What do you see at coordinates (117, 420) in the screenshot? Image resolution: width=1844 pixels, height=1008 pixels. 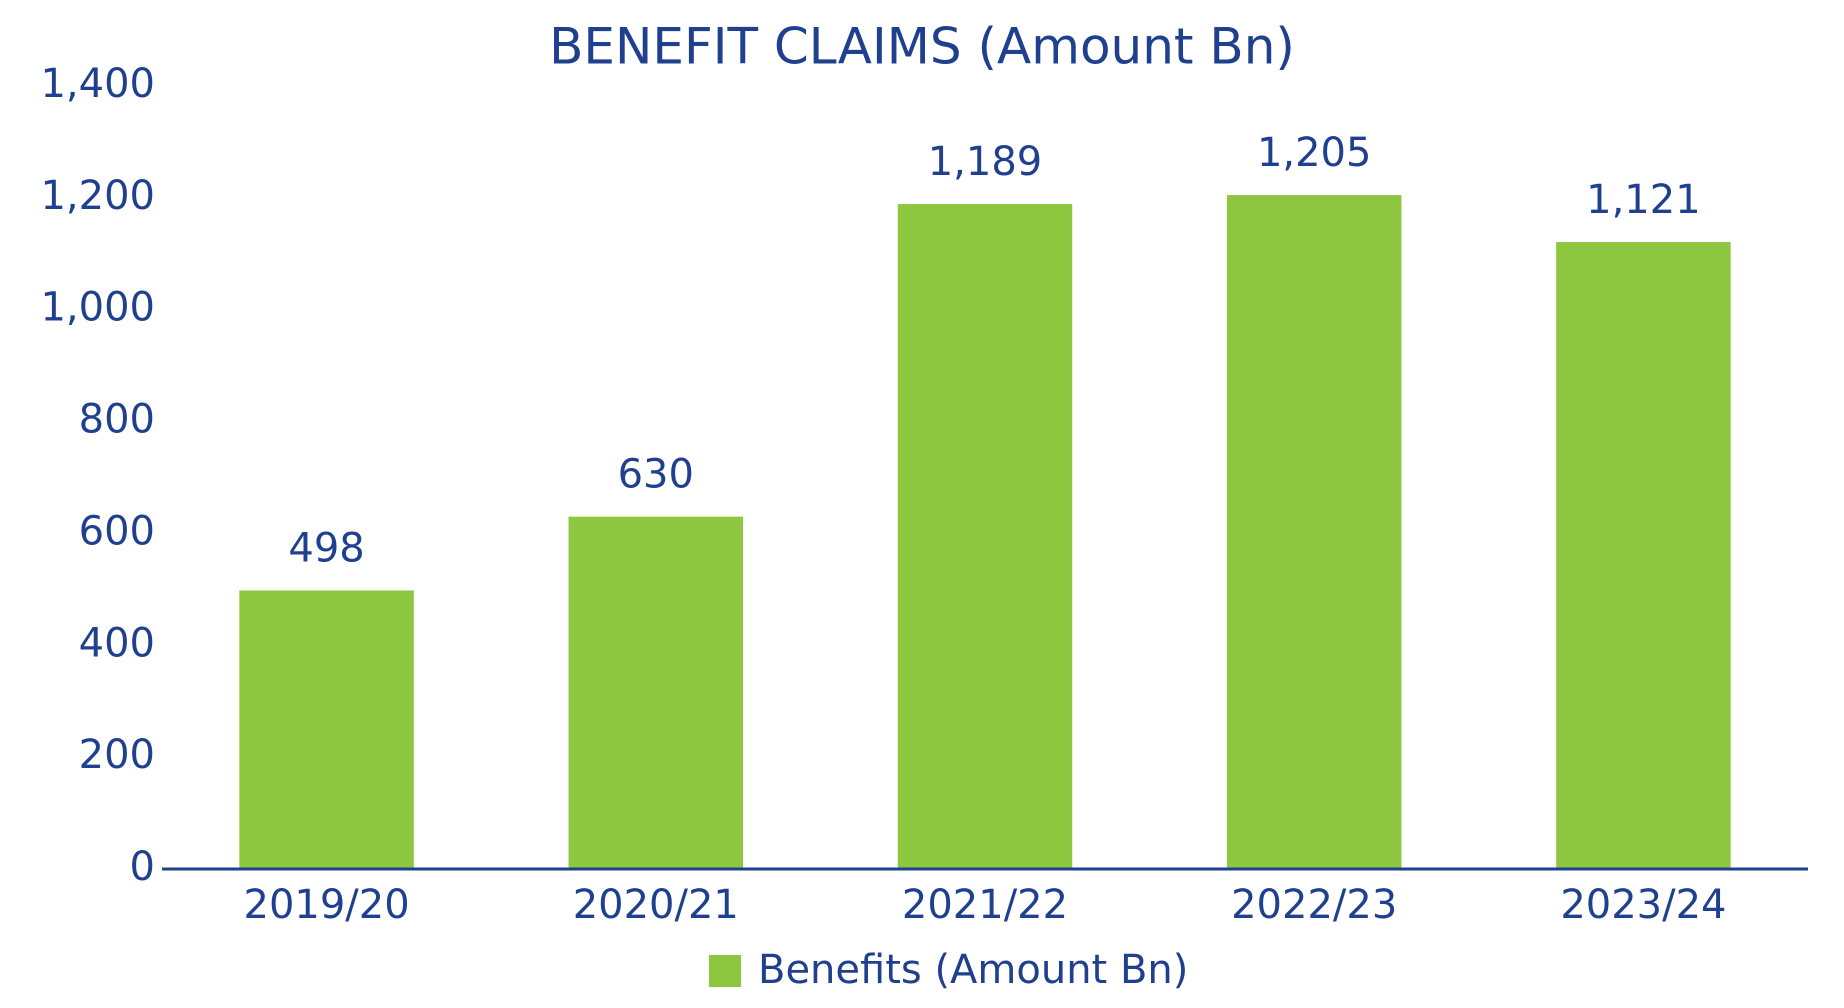 I see `y-tick-label: 800` at bounding box center [117, 420].